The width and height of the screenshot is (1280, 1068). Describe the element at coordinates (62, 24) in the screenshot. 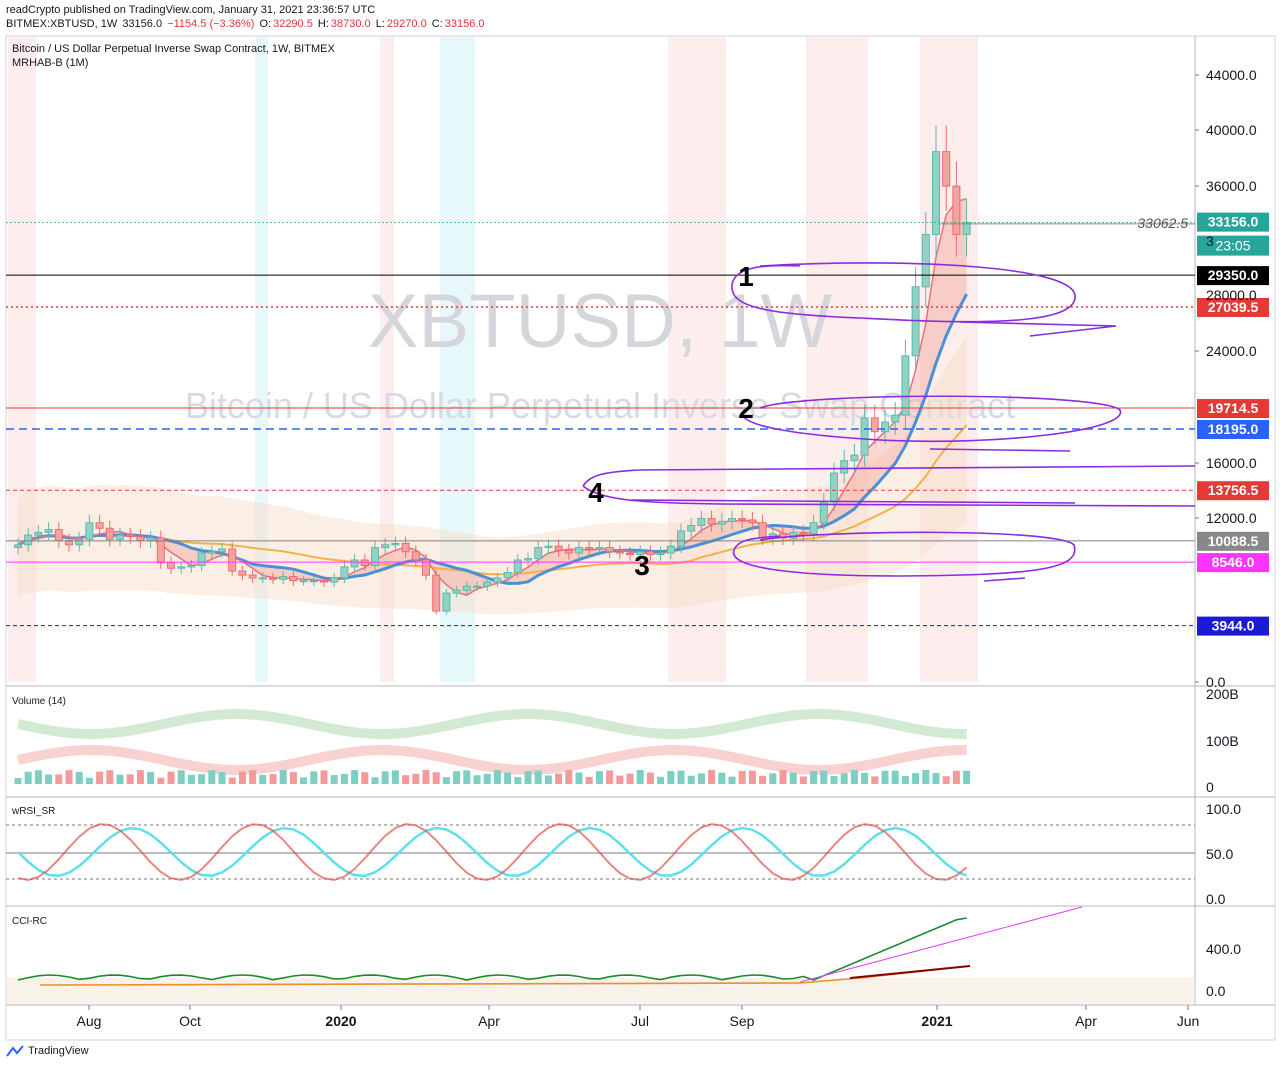

I see `symbol-label: BITMEX:XBTUSD, 1W` at that location.